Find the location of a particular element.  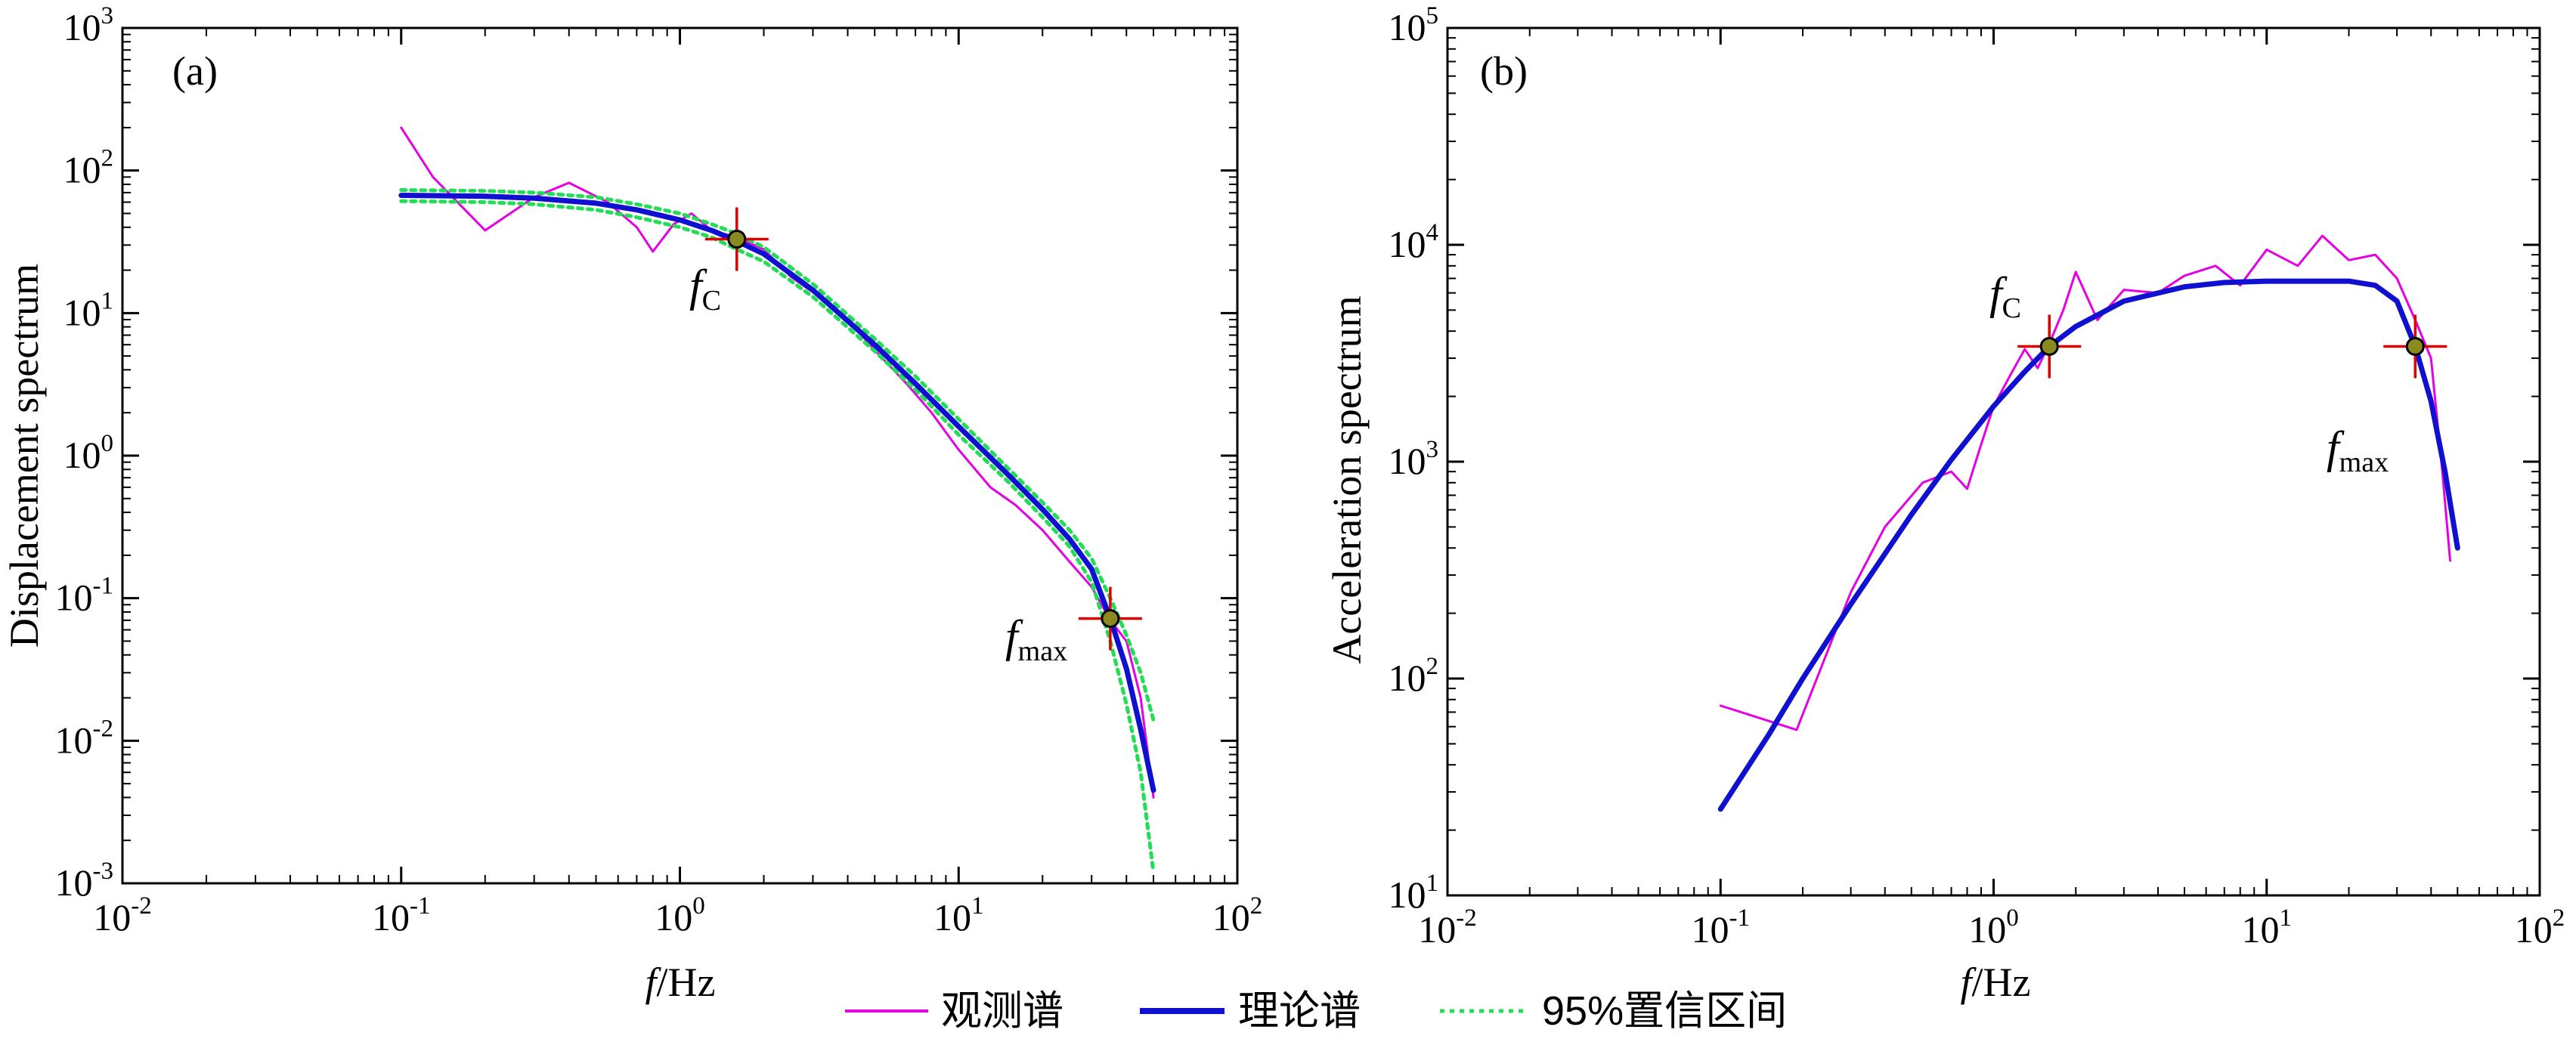

chart-a-xtick-label: 10² is located at coordinates (1237, 915).